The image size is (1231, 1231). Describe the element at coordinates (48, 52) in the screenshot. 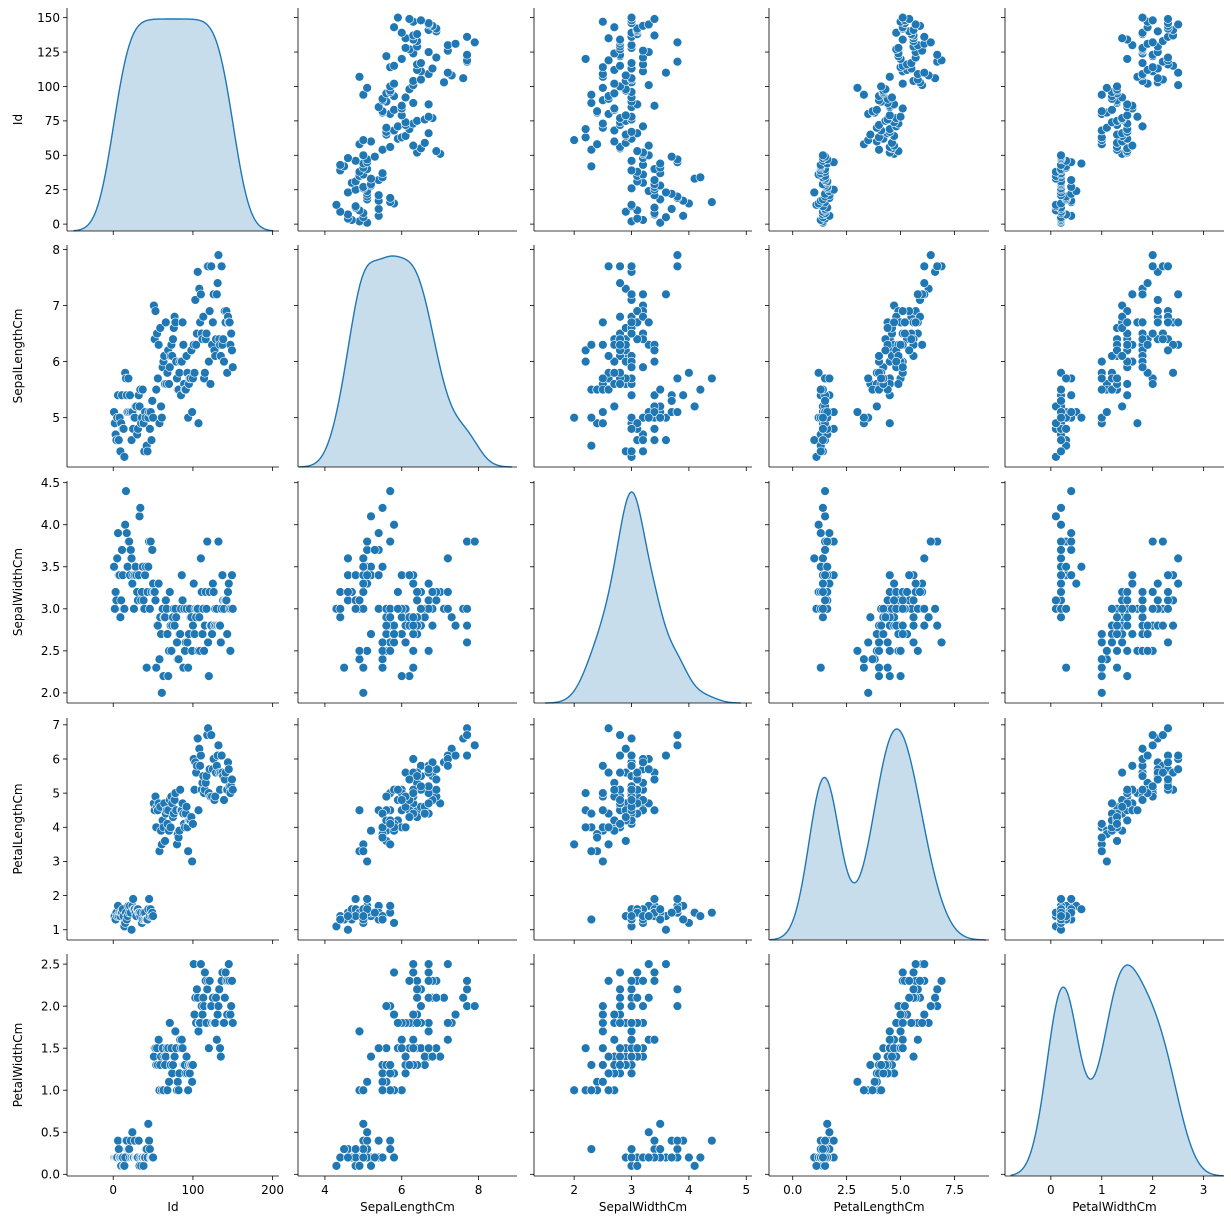

I see `y-tick-label-id: 125` at that location.